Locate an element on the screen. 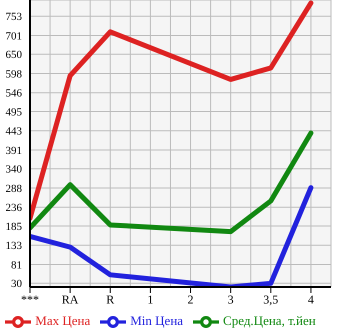 The image size is (345, 335). y-tick-label: 288 is located at coordinates (14, 188).